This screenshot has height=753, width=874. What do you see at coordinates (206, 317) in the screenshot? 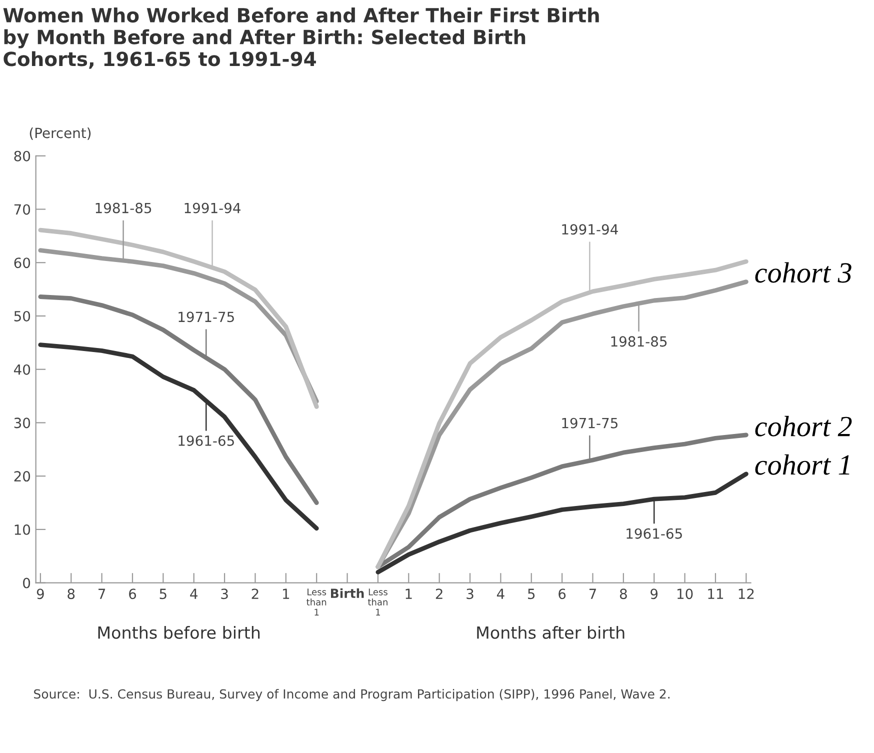
I see `series-label: 1971-75` at bounding box center [206, 317].